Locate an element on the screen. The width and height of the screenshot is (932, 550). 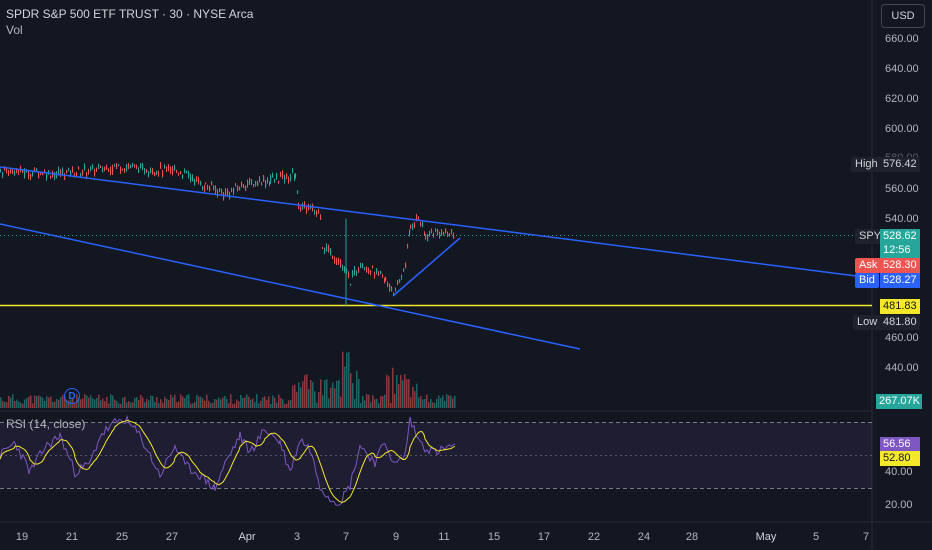
volume-indicator-label: Vol is located at coordinates (14, 30).